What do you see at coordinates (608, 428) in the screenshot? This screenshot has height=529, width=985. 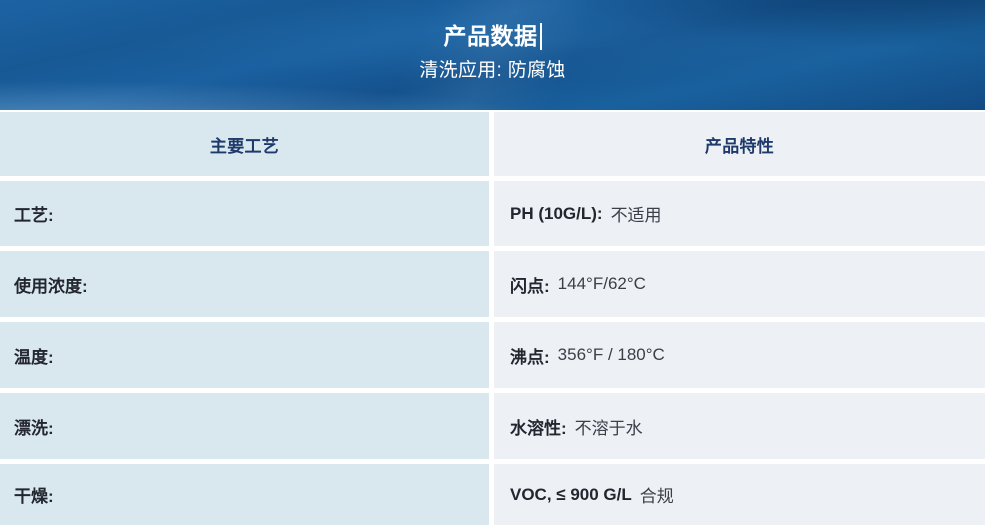 I see `property-value: 不溶于水` at bounding box center [608, 428].